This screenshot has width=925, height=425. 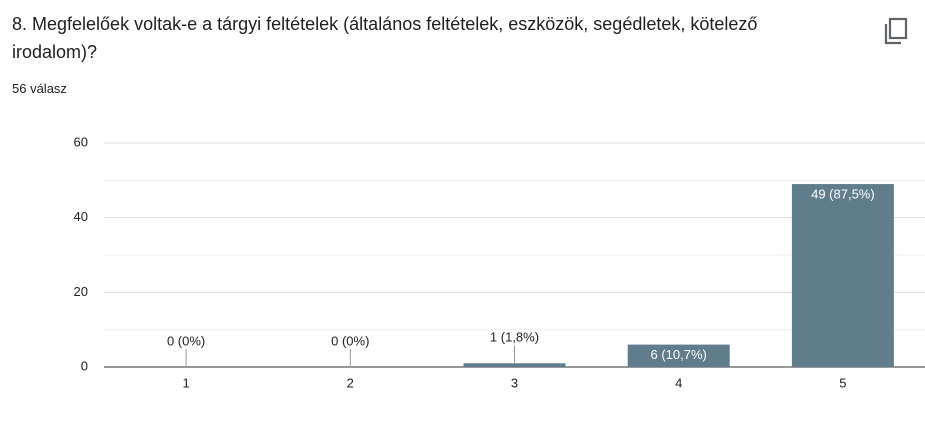 I want to click on y-tick-label: 0, so click(x=84, y=365).